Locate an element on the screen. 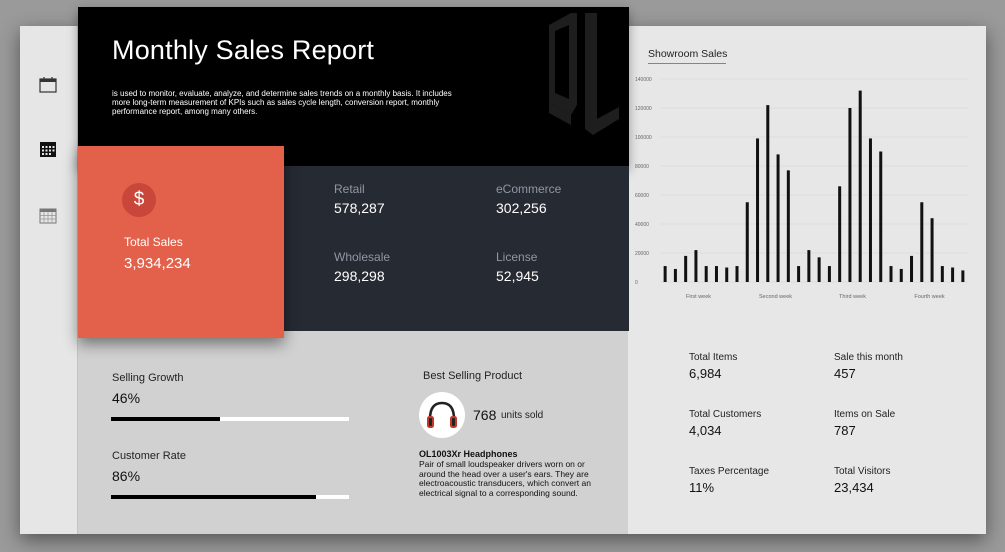 This screenshot has height=552, width=1005. stat-value: 787 is located at coordinates (845, 430).